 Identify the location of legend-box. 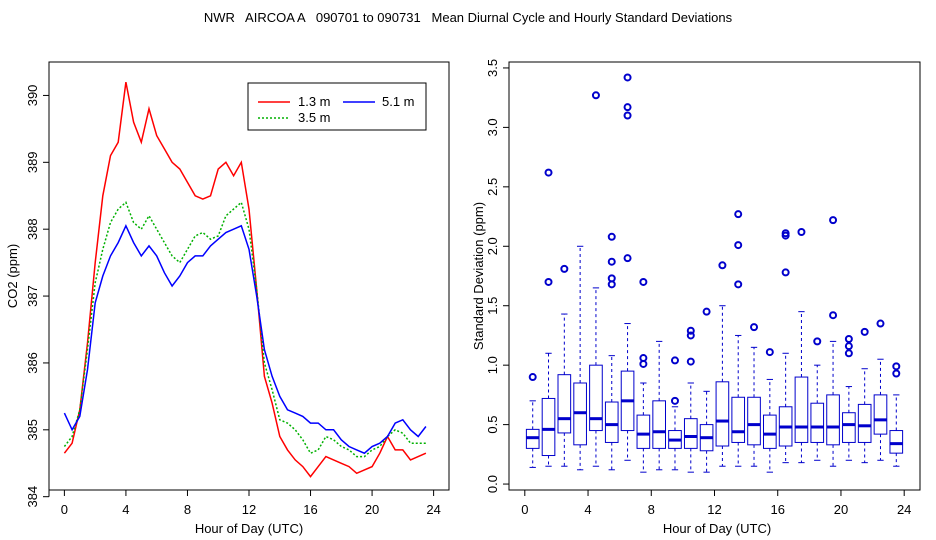
(337, 106).